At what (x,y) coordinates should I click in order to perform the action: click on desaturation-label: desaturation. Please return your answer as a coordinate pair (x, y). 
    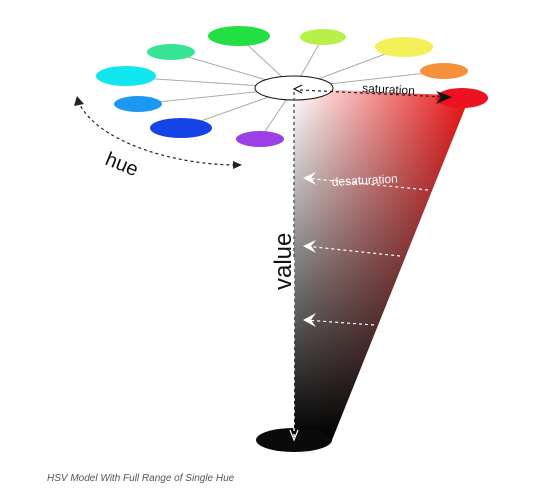
    Looking at the image, I should click on (364, 180).